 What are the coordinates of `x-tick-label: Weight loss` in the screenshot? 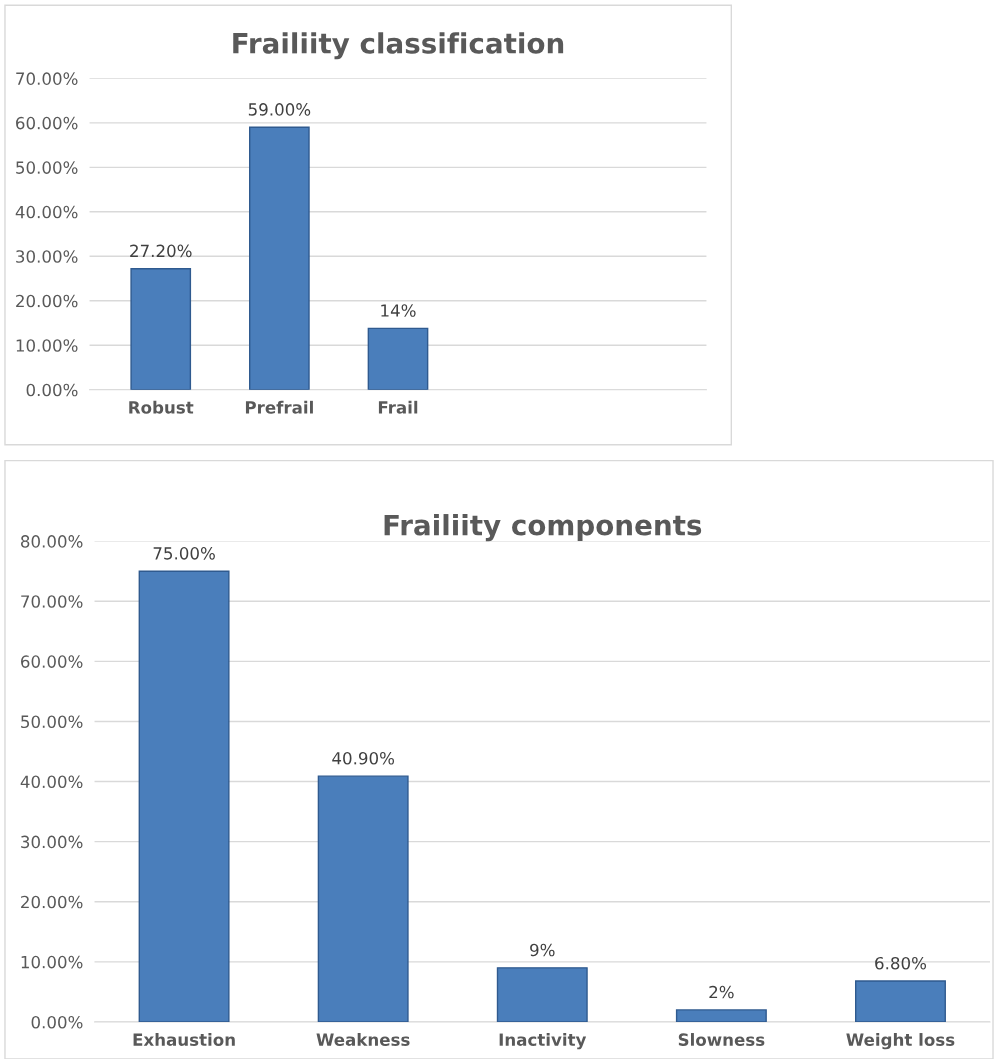 It's located at (900, 1041).